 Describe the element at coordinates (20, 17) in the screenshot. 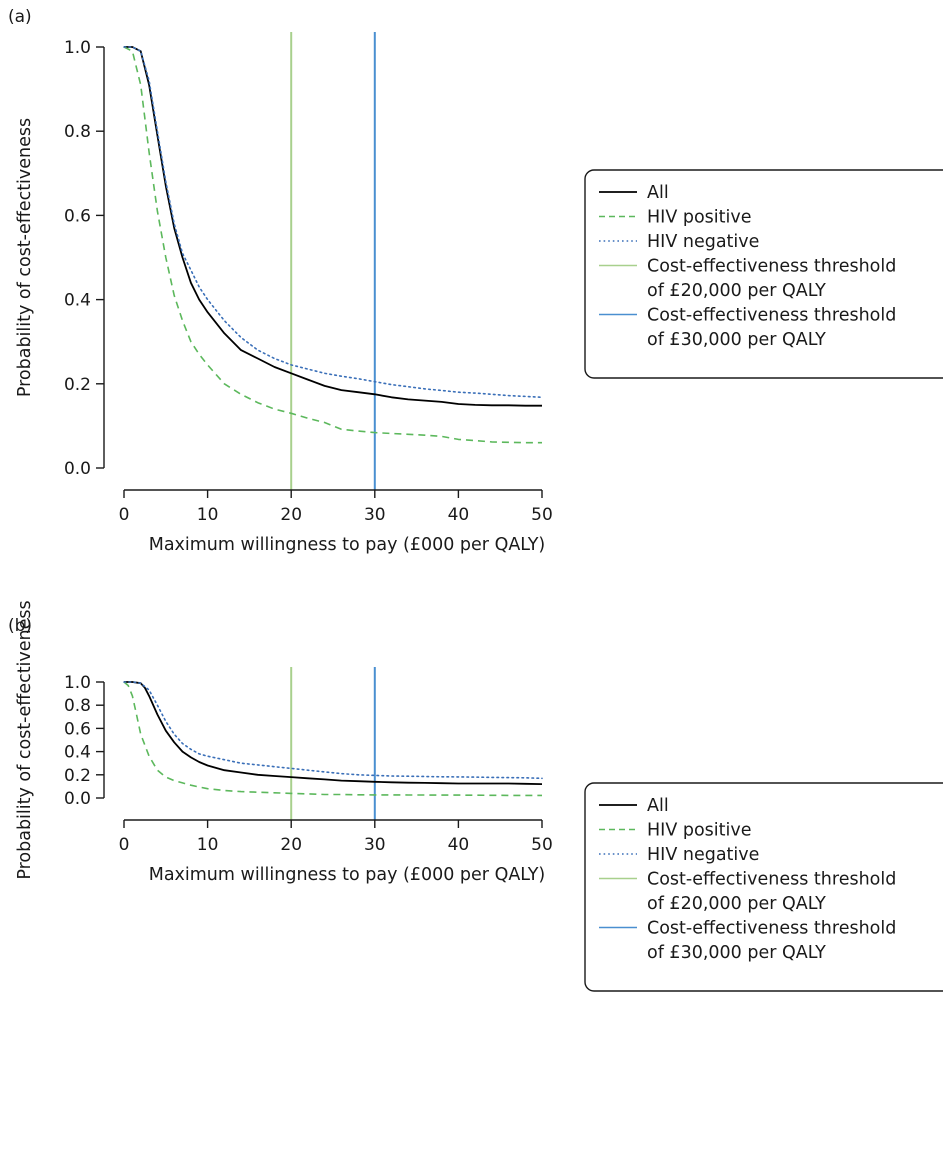

I see `panel-label: (a)` at that location.